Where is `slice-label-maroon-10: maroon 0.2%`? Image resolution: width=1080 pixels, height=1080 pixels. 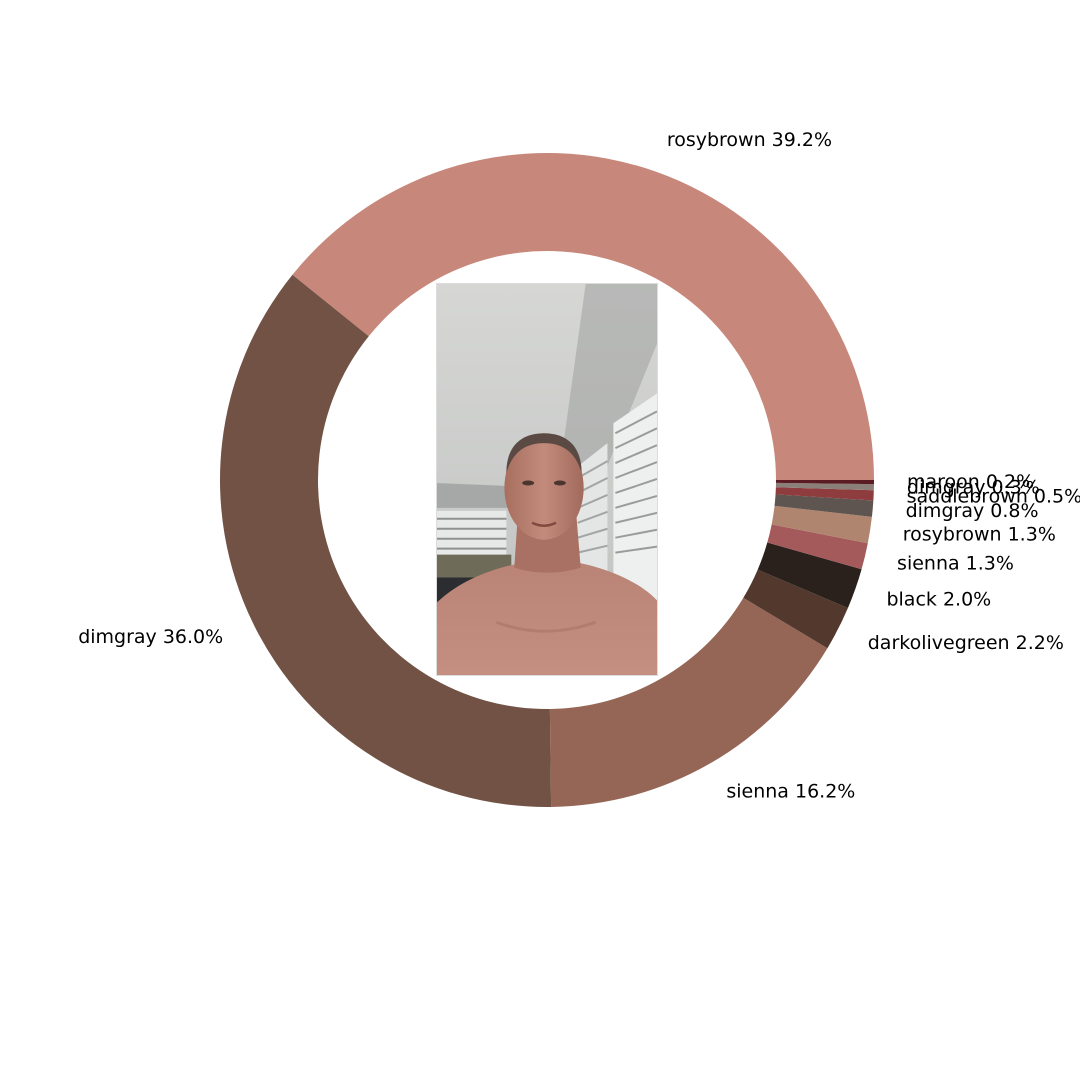
slice-label-maroon-10: maroon 0.2% is located at coordinates (970, 482).